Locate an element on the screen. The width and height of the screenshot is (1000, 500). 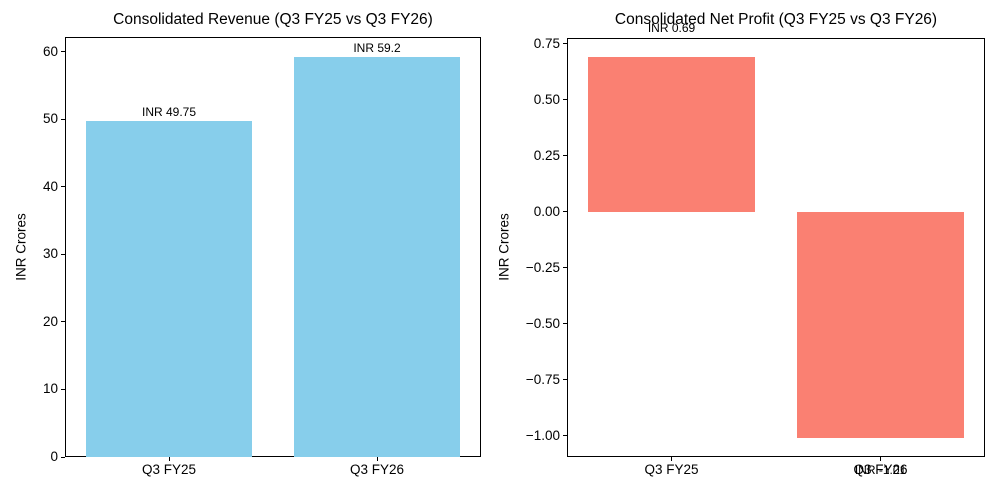
y-tick-label: 0.25 is located at coordinates (546, 155).